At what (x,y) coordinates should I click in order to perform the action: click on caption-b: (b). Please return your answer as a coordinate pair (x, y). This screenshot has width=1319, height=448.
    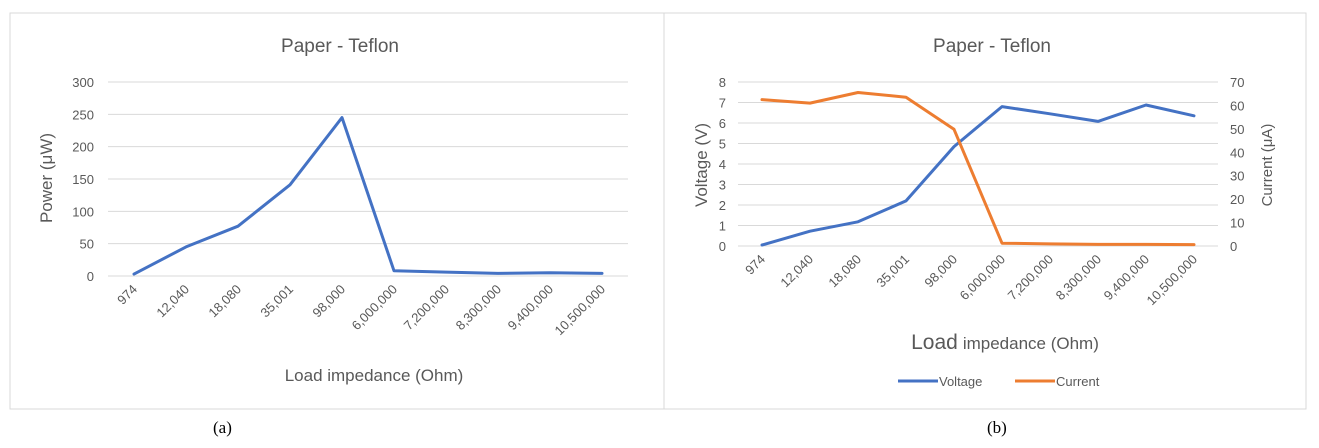
    Looking at the image, I should click on (997, 427).